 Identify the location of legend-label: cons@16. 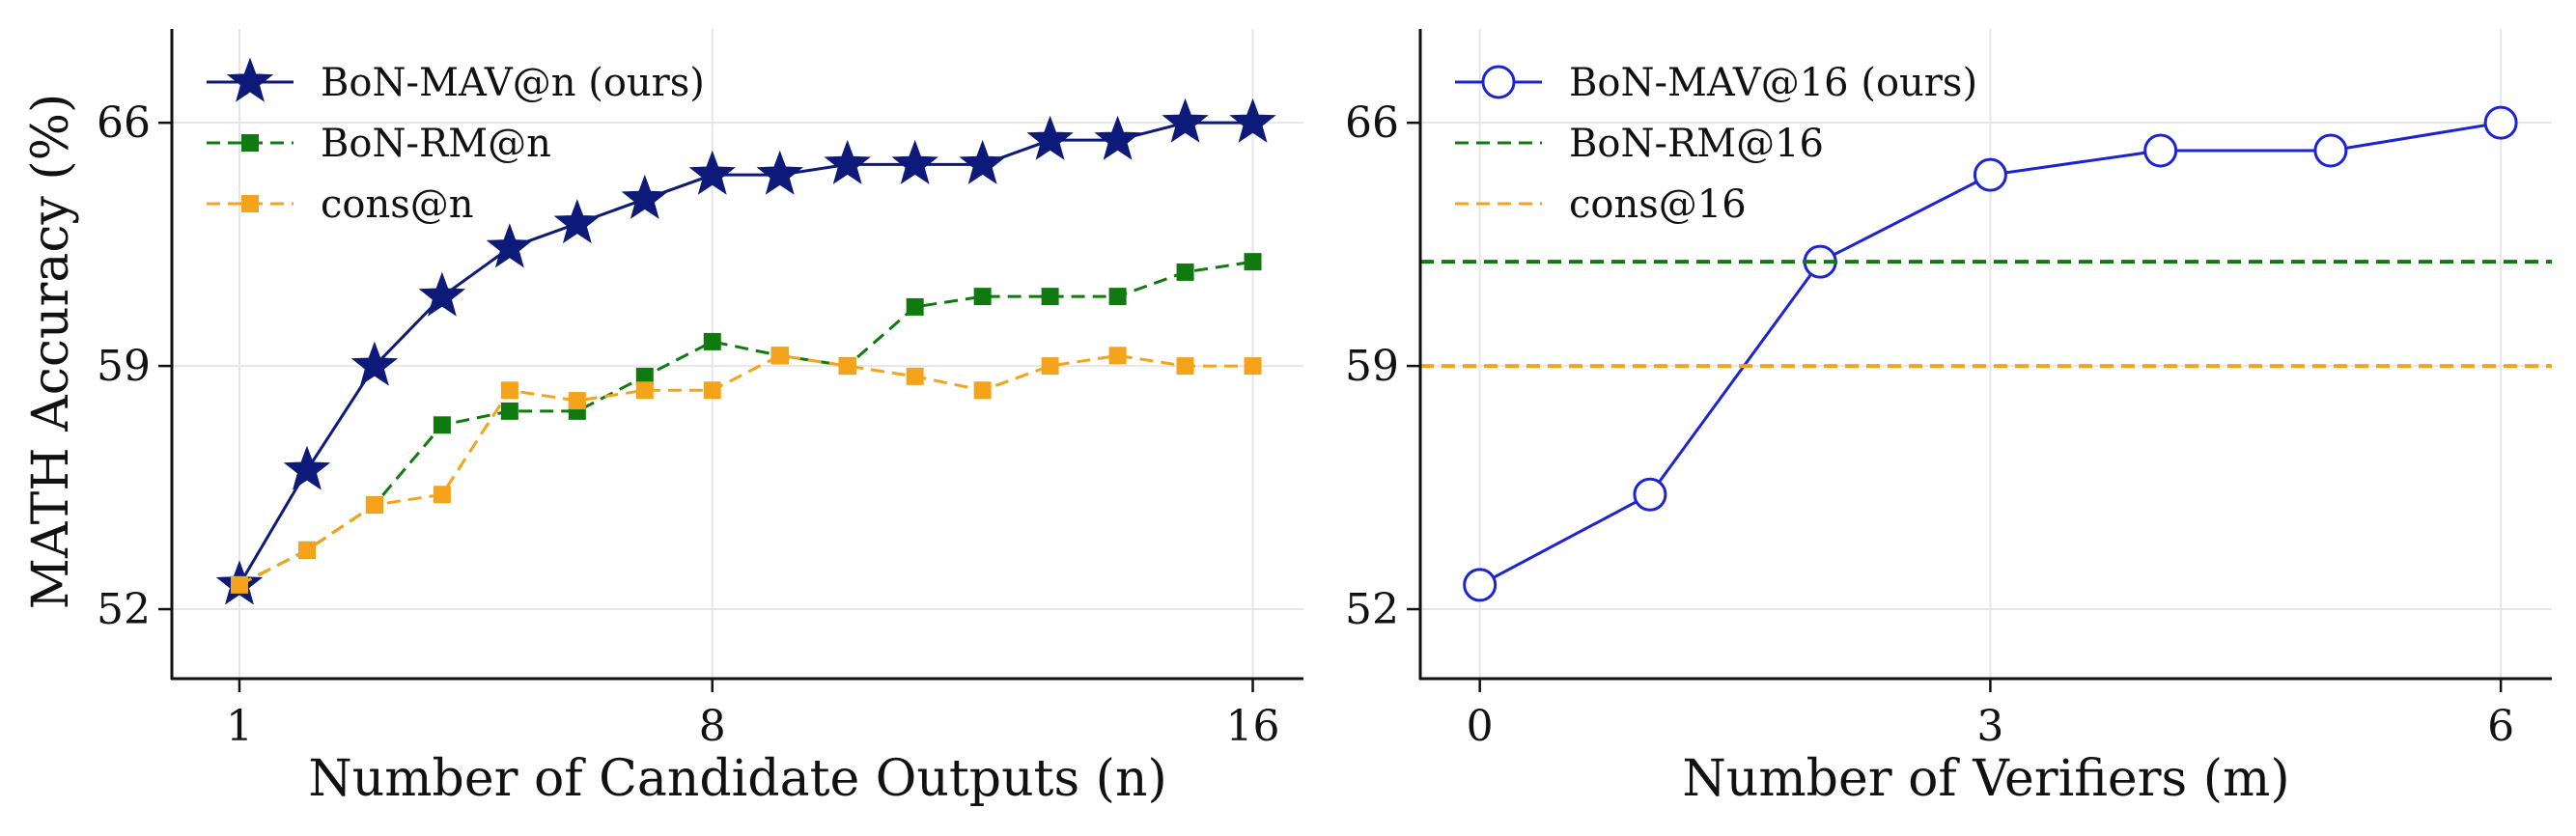
(1658, 204).